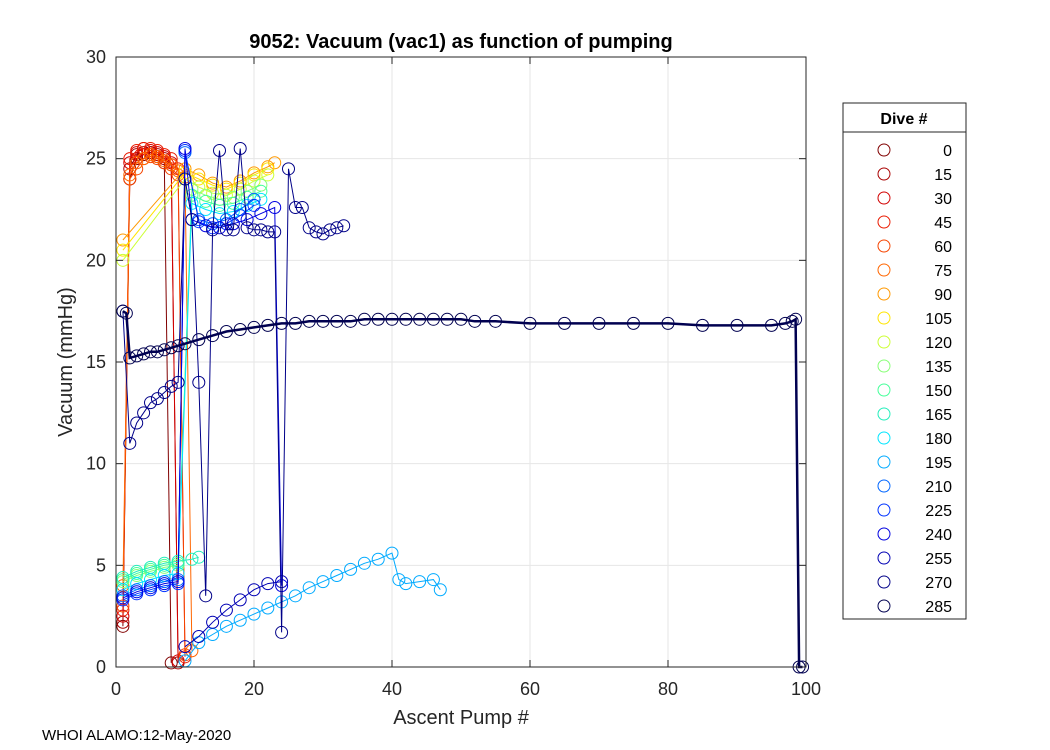  What do you see at coordinates (914, 463) in the screenshot?
I see `legend-entry: 195` at bounding box center [914, 463].